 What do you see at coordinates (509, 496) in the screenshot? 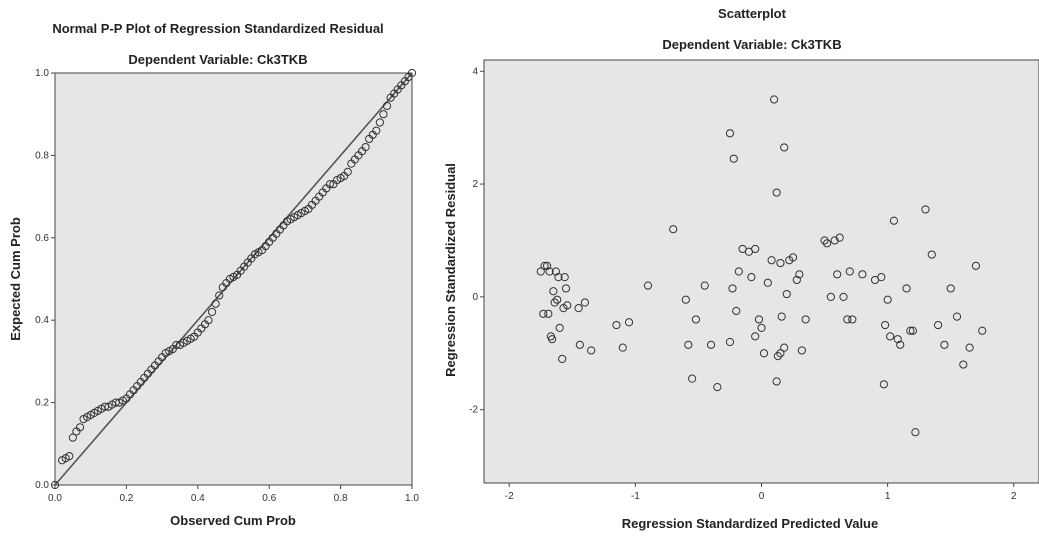
I see `scatter-x-tick-label: -2` at bounding box center [509, 496].